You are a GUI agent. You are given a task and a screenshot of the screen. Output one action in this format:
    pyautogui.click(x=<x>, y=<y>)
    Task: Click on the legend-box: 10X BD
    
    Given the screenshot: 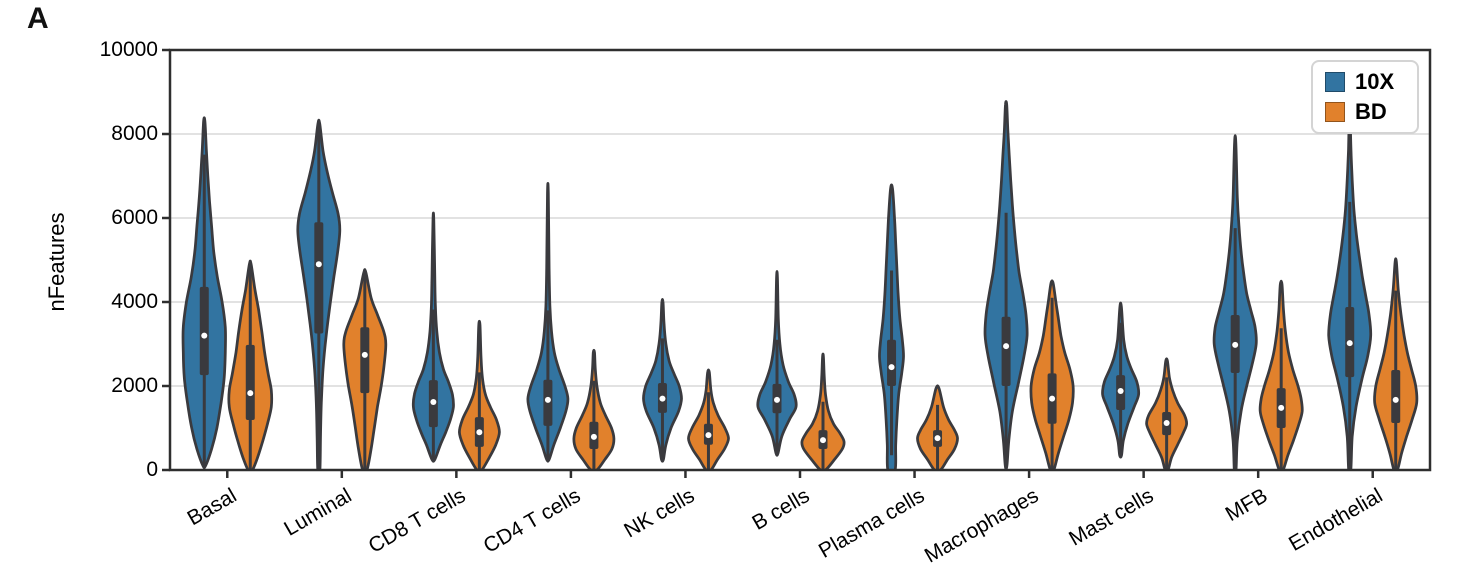 What is the action you would take?
    pyautogui.click(x=1365, y=97)
    